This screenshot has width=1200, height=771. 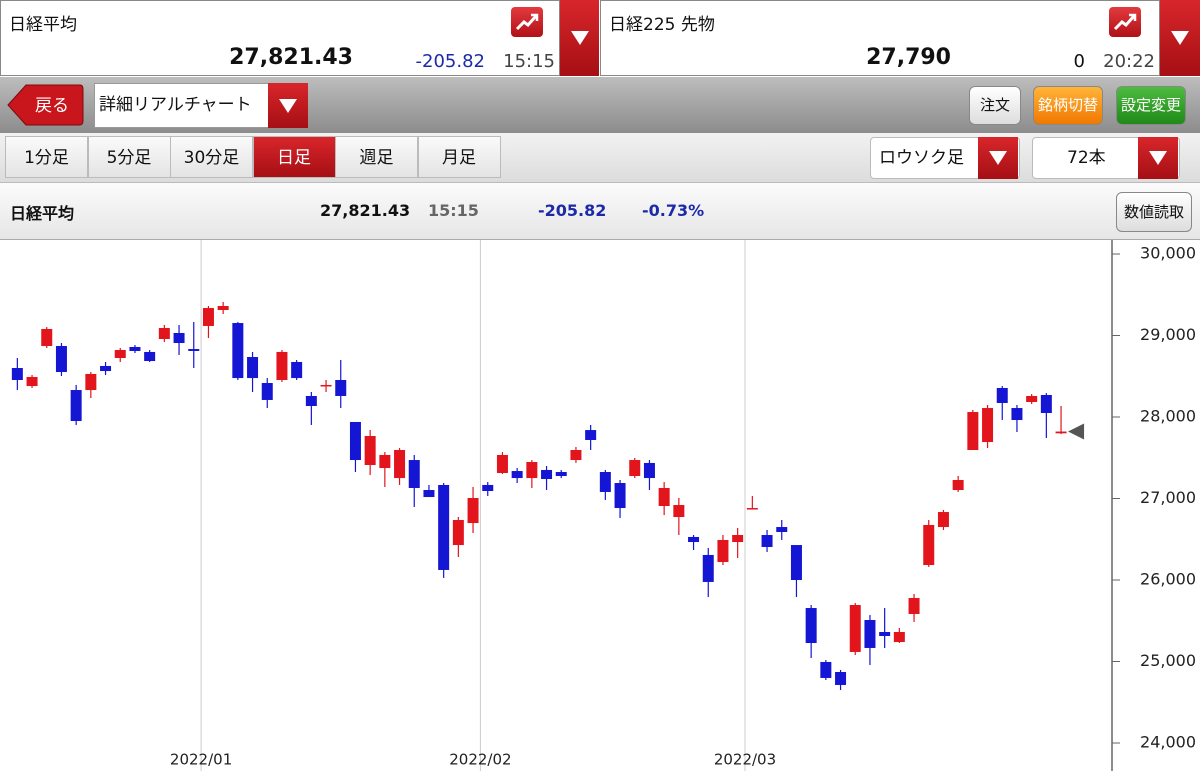 I want to click on switch-button: 銘柄切替, so click(x=1068, y=105).